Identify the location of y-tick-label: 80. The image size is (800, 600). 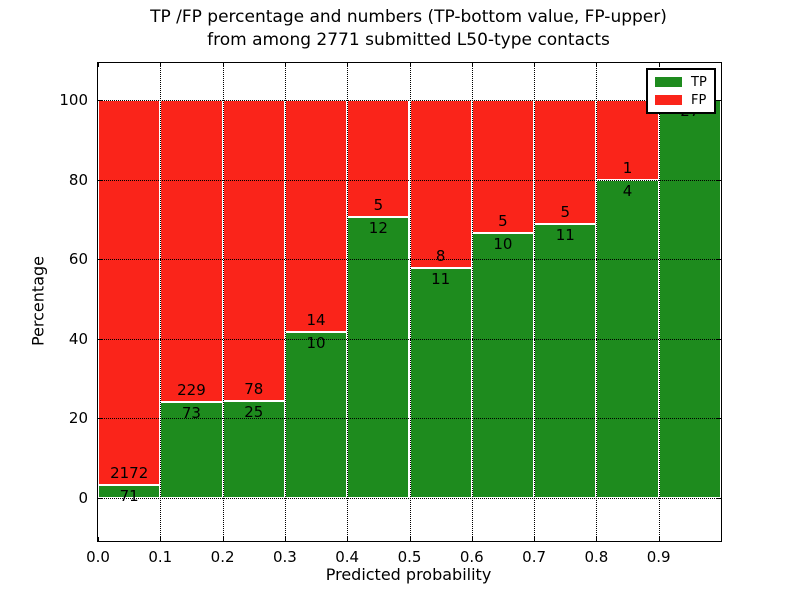
(78, 179).